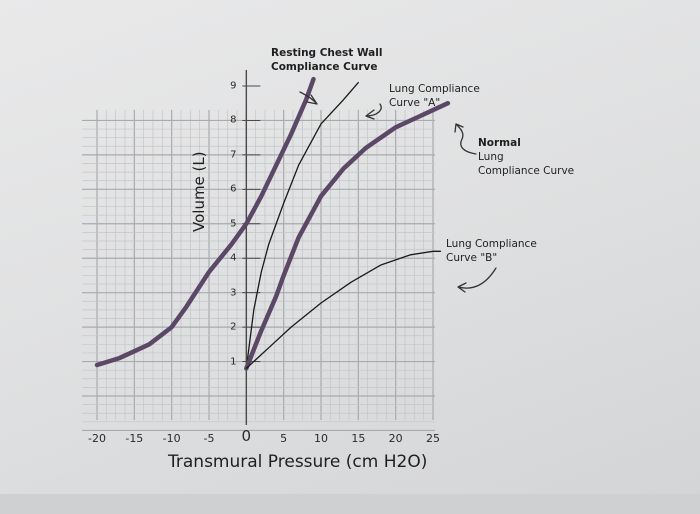  I want to click on y-tick-label: 6, so click(233, 189).